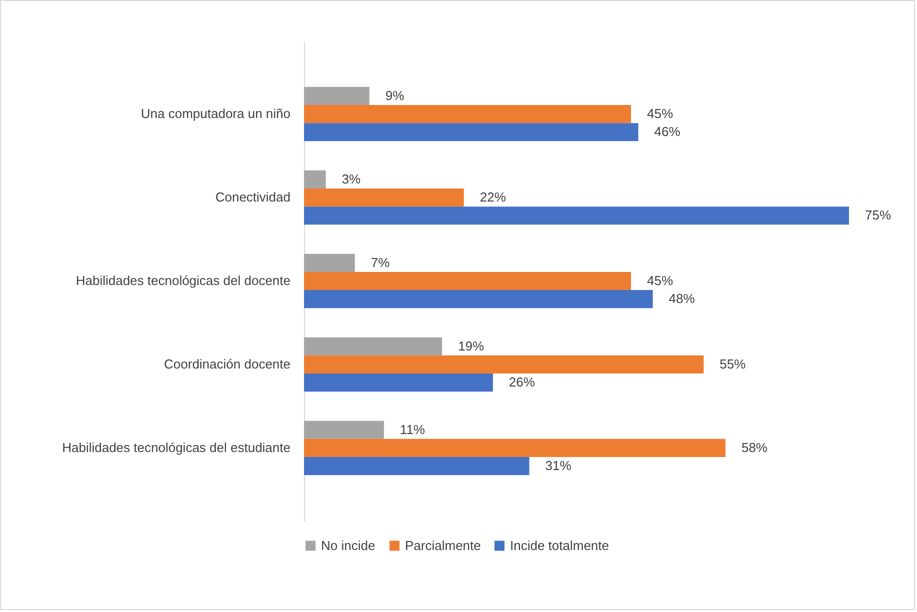 The height and width of the screenshot is (612, 917). I want to click on y-tick-label: Conectividad, so click(252, 197).